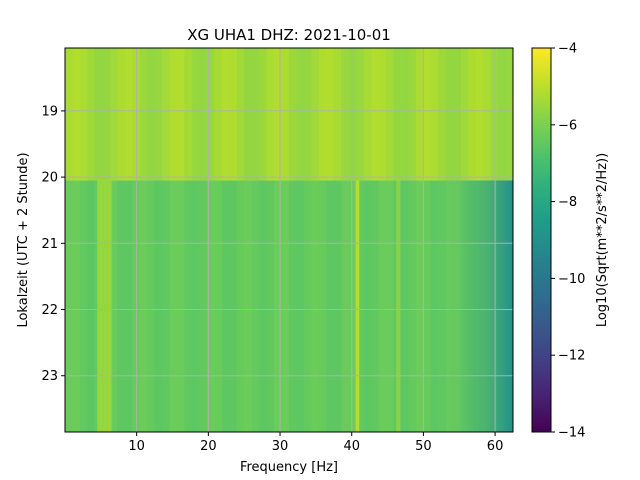  Describe the element at coordinates (568, 241) in the screenshot. I see `colorbar-ticks: −4 −6 −8 −10 −12 −14` at that location.